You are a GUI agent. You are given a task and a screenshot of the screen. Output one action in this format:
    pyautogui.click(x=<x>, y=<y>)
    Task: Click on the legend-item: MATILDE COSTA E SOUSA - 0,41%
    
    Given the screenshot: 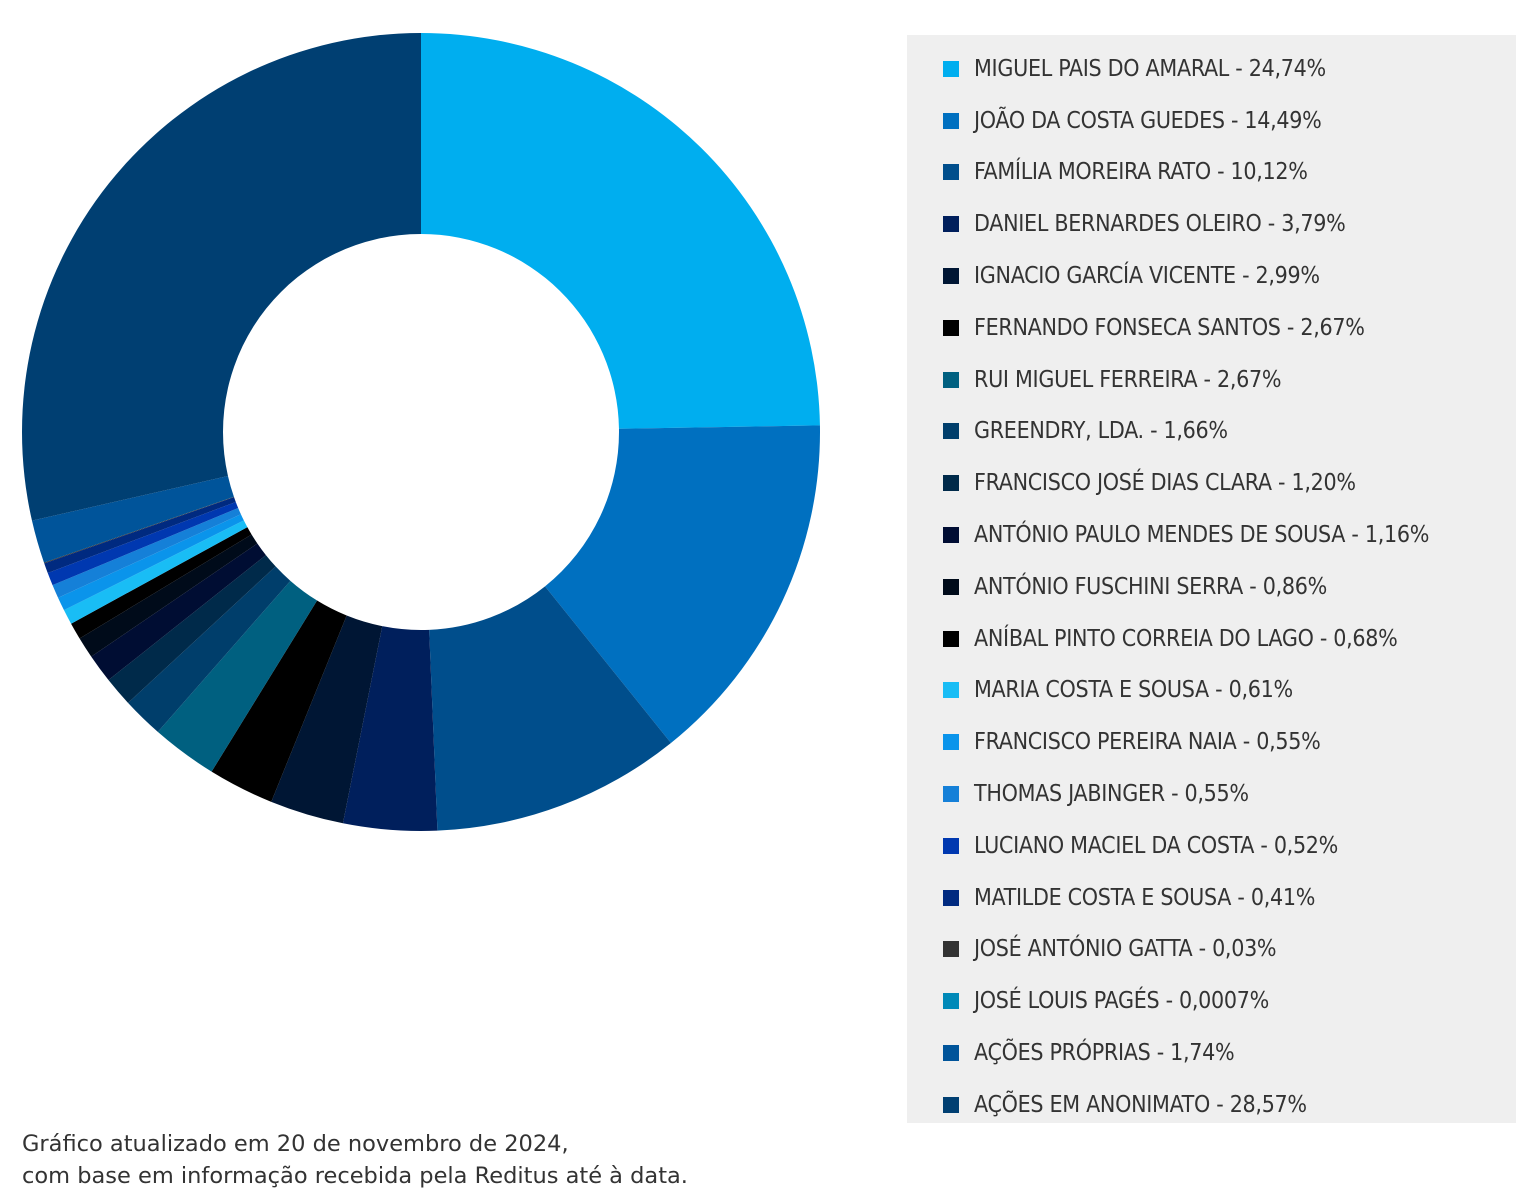 What is the action you would take?
    pyautogui.click(x=1211, y=898)
    